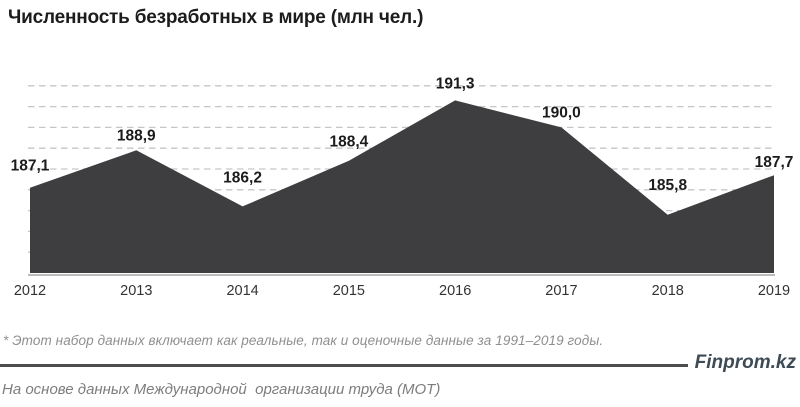 Image resolution: width=800 pixels, height=407 pixels. I want to click on data-point-label: 187,1, so click(30, 166).